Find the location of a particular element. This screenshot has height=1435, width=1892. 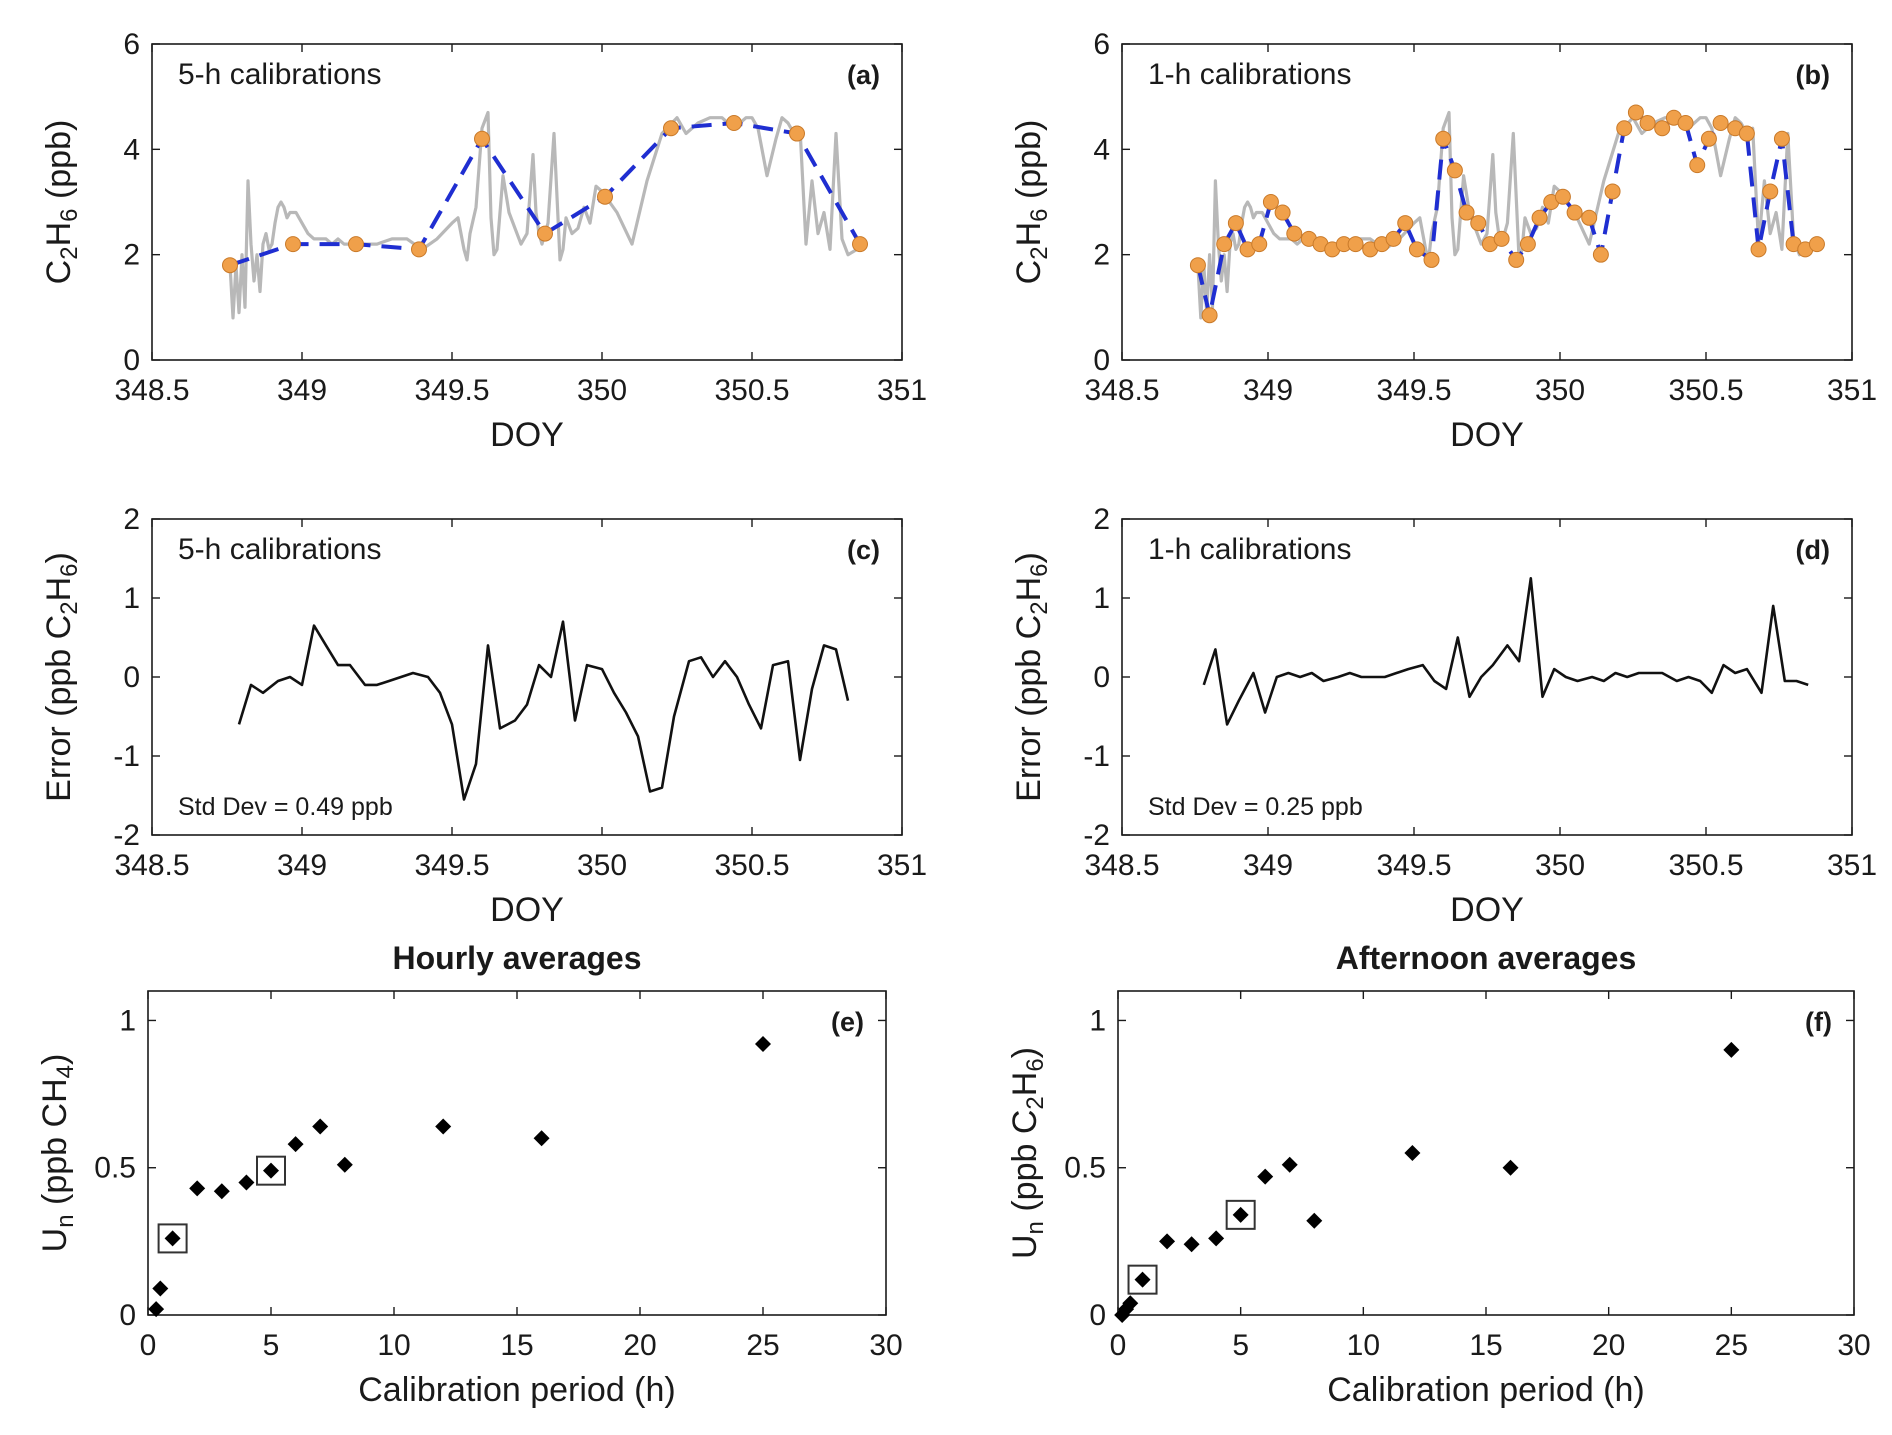

panel-tag: (c) is located at coordinates (863, 550).